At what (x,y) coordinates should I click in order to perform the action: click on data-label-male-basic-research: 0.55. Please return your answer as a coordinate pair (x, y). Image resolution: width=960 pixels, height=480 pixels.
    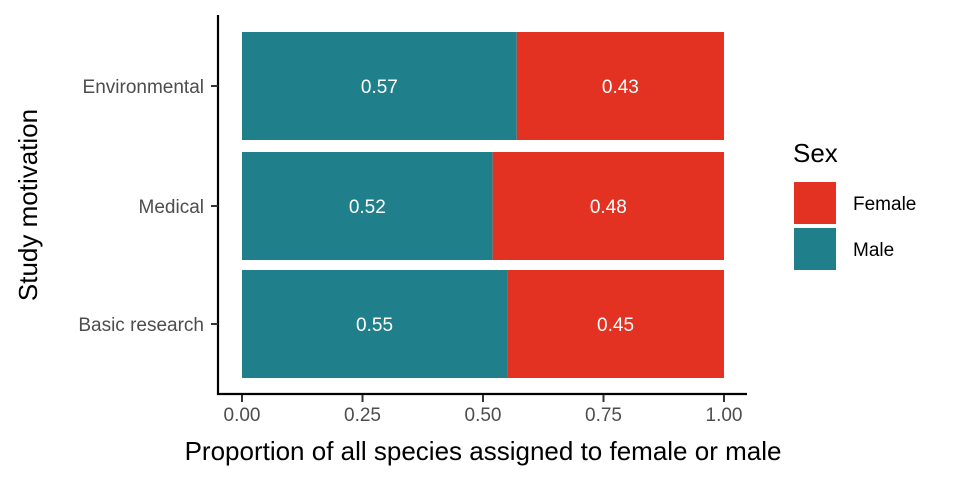
    Looking at the image, I should click on (374, 325).